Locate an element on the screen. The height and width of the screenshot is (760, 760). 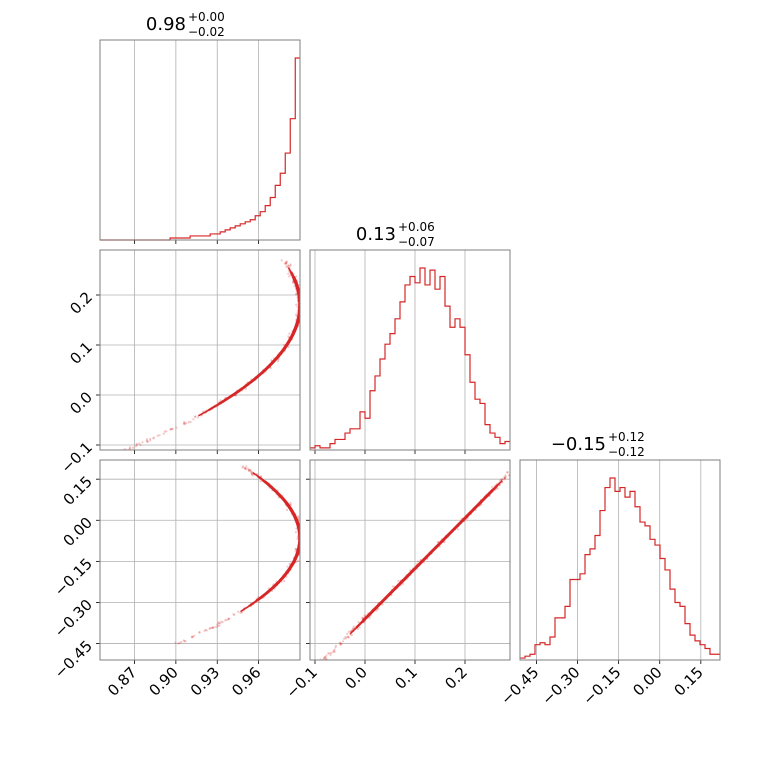
c13-xtick-label-3: 0.96 is located at coordinates (246, 681).